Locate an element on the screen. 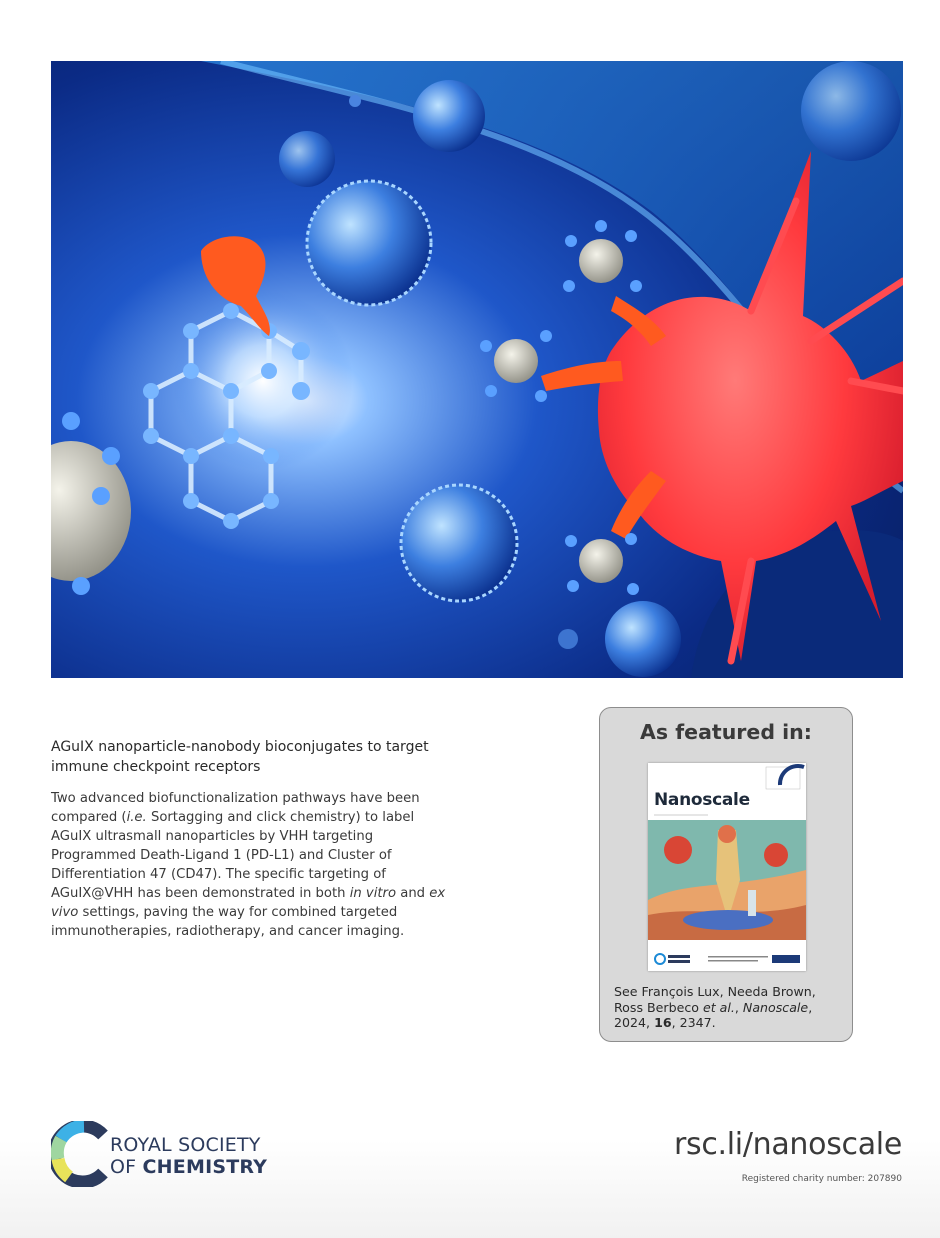 The height and width of the screenshot is (1238, 940). featured-box: As featured in: Nanoscale is located at coordinates (726, 874).